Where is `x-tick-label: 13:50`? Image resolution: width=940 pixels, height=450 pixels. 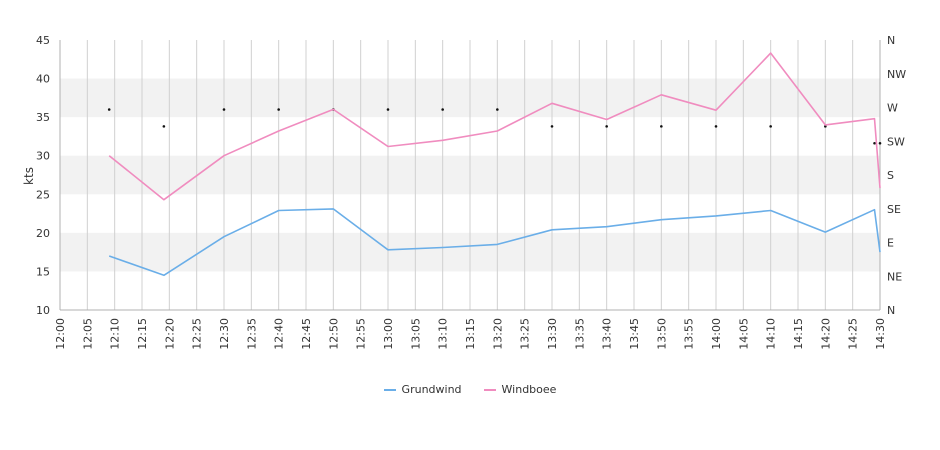
x-tick-label: 13:50 is located at coordinates (661, 334).